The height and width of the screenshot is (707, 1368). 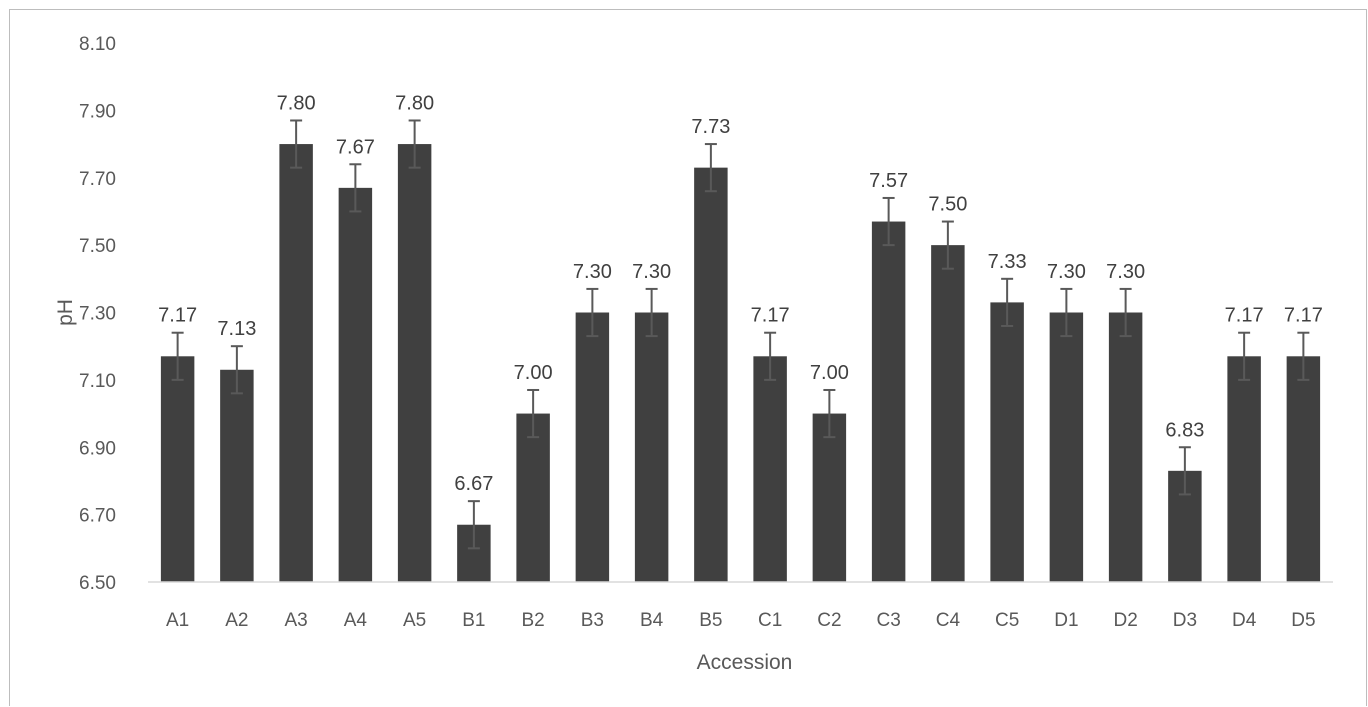 I want to click on y-tick-label: 6.50, so click(x=97, y=583).